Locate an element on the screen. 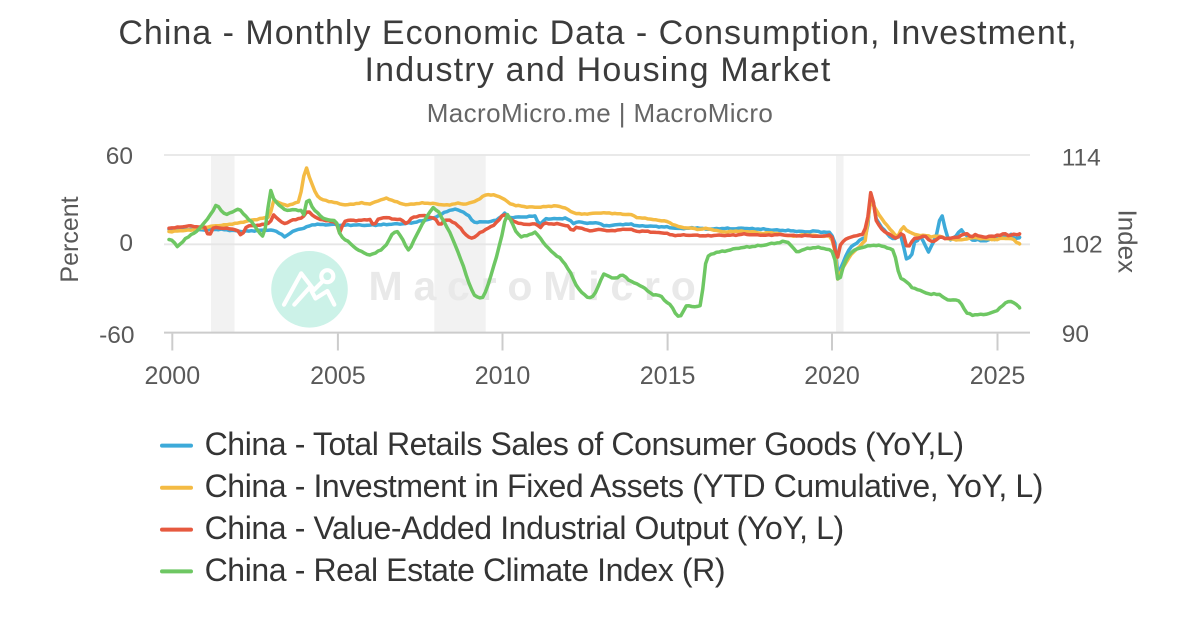  svg-text: 0 is located at coordinates (126, 243).